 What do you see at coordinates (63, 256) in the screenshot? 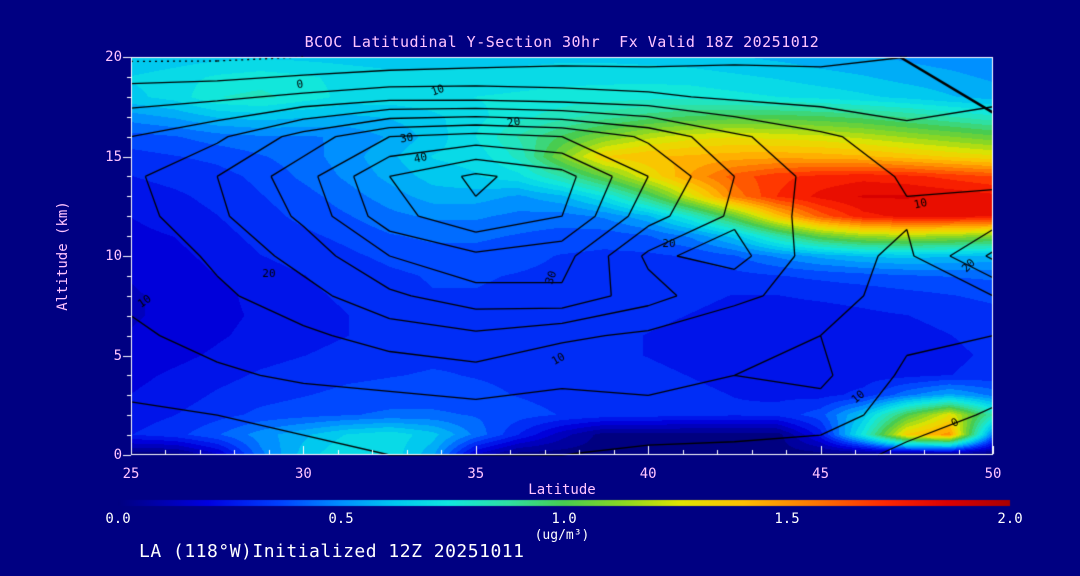
I see `y-axis-label: Altitude (km)` at bounding box center [63, 256].